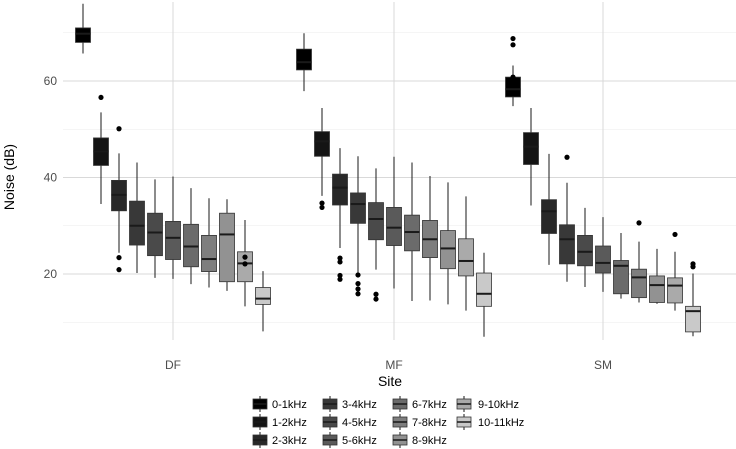 This screenshot has width=736, height=449. What do you see at coordinates (603, 365) in the screenshot?
I see `x-tick-label: SM` at bounding box center [603, 365].